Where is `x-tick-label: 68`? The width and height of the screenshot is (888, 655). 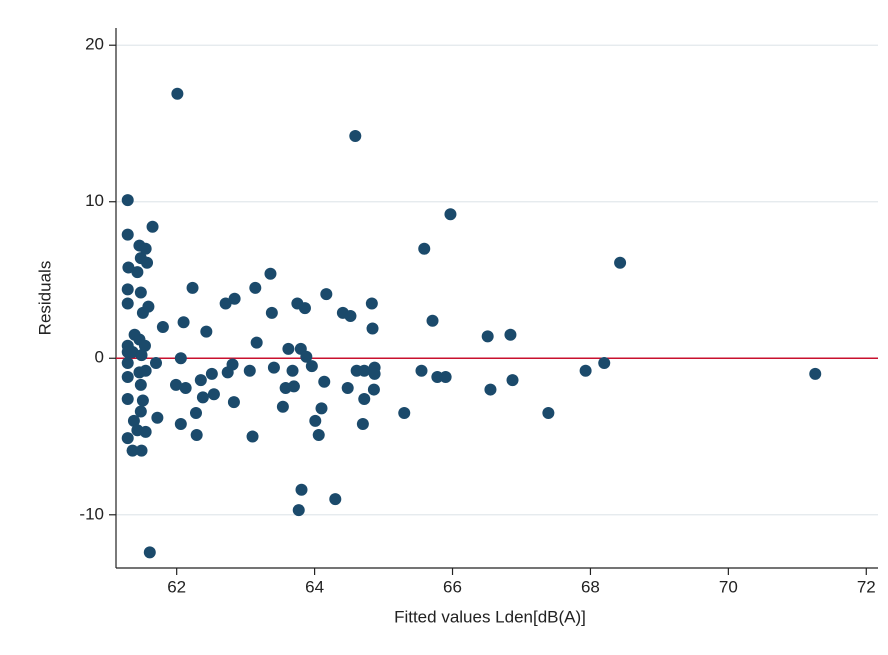
x-tick-label: 68 is located at coordinates (590, 586).